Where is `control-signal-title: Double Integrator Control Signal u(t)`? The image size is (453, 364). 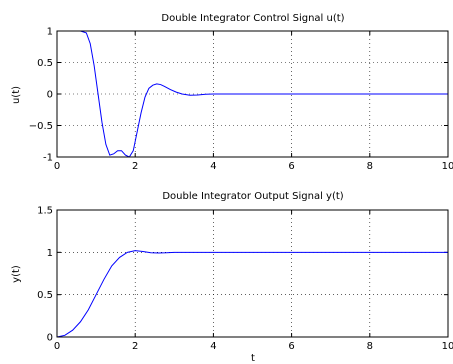 control-signal-title: Double Integrator Control Signal u(t) is located at coordinates (252, 18).